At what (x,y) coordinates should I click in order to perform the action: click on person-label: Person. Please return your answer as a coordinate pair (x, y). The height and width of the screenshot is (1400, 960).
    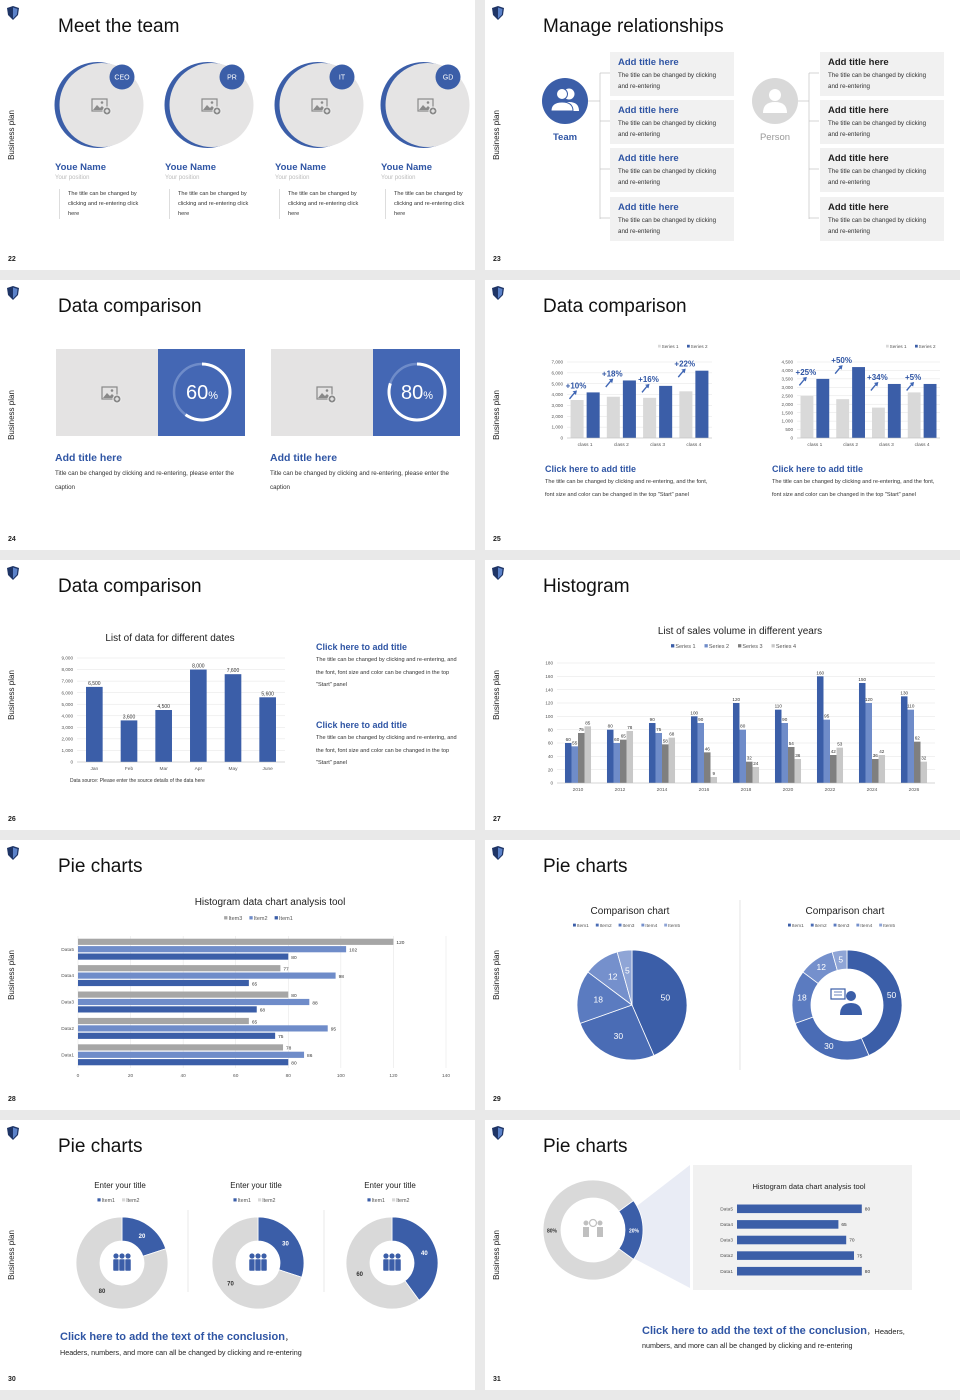
    Looking at the image, I should click on (775, 137).